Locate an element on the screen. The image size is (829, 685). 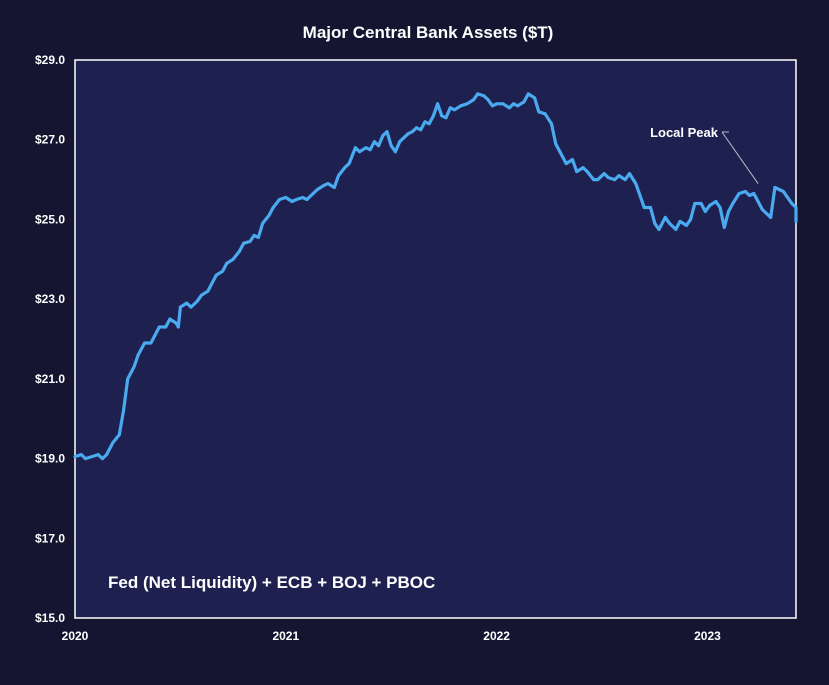
x-tick-label: 2023 is located at coordinates (707, 636).